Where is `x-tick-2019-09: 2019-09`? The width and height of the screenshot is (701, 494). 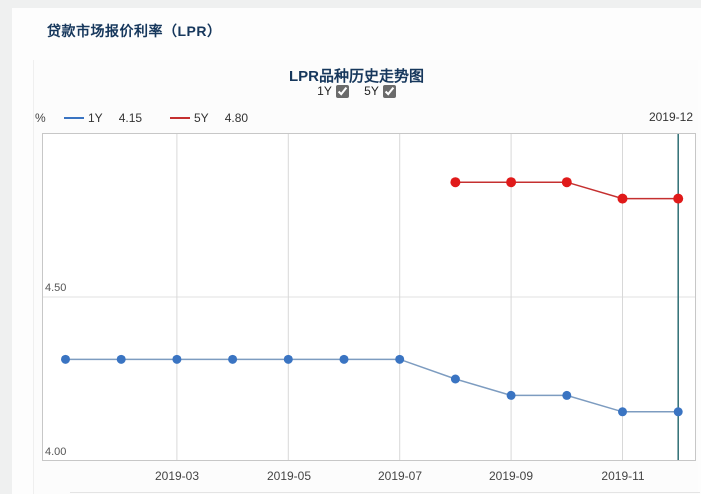 x-tick-2019-09: 2019-09 is located at coordinates (511, 476).